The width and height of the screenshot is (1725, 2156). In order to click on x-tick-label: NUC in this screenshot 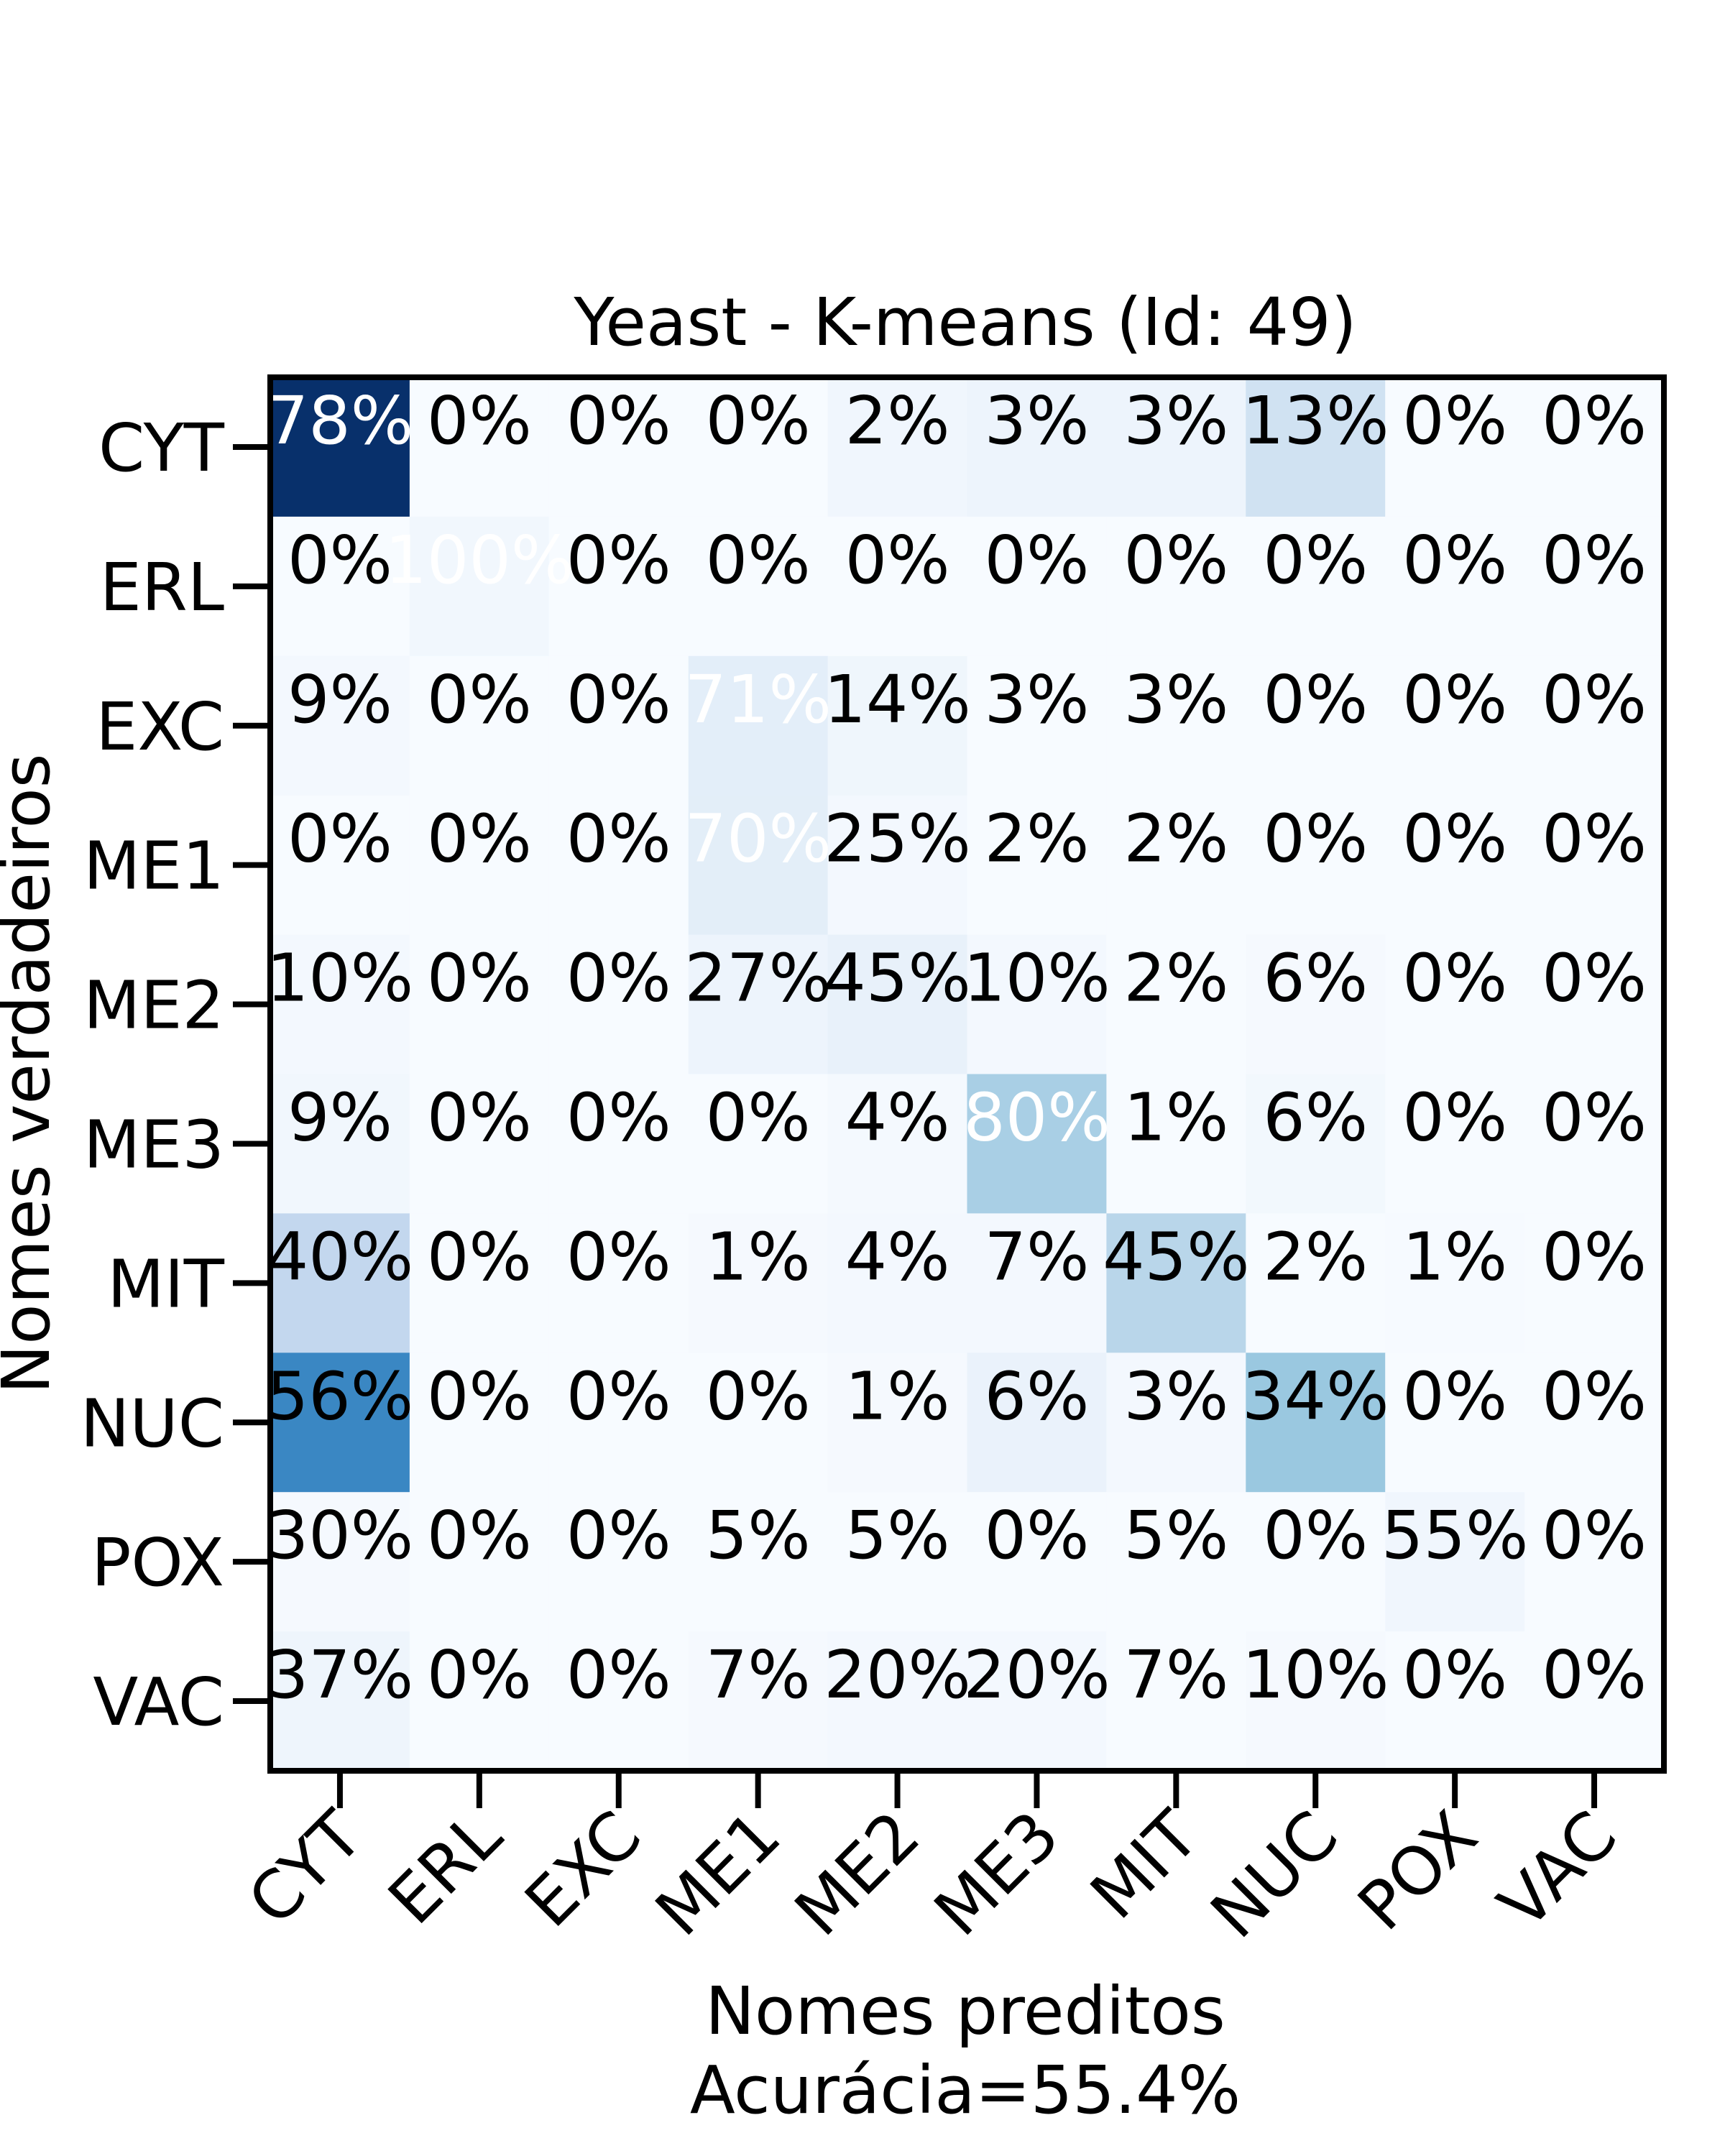, I will do `click(1274, 1875)`.